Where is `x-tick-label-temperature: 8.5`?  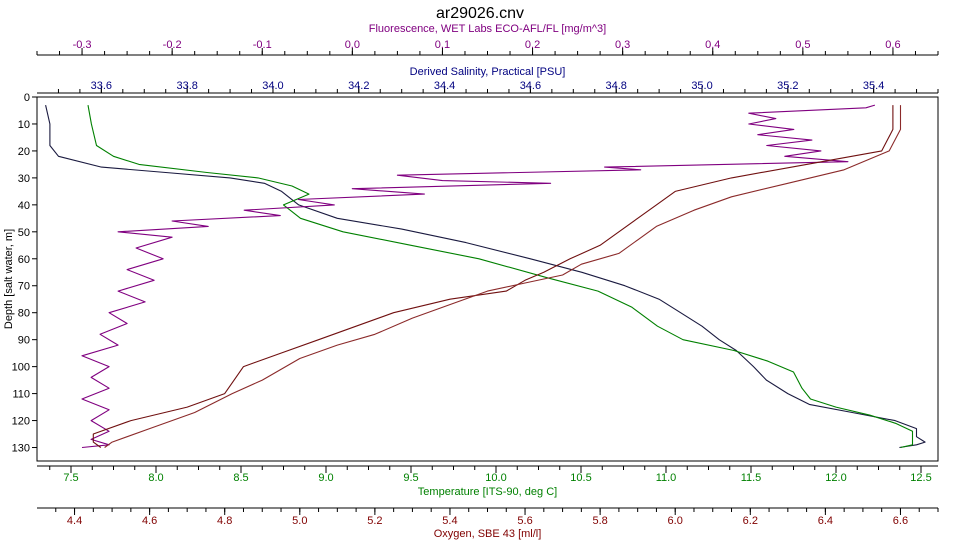
x-tick-label-temperature: 8.5 is located at coordinates (240, 478).